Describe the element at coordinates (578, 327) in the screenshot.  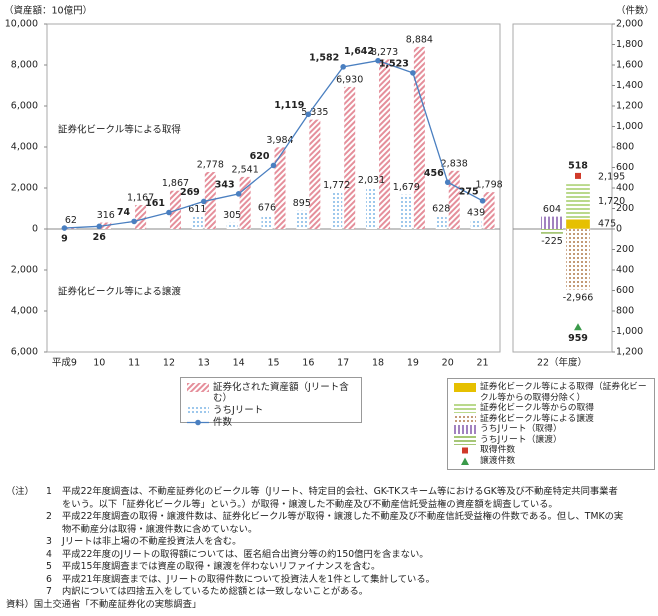
I see `point-marker` at that location.